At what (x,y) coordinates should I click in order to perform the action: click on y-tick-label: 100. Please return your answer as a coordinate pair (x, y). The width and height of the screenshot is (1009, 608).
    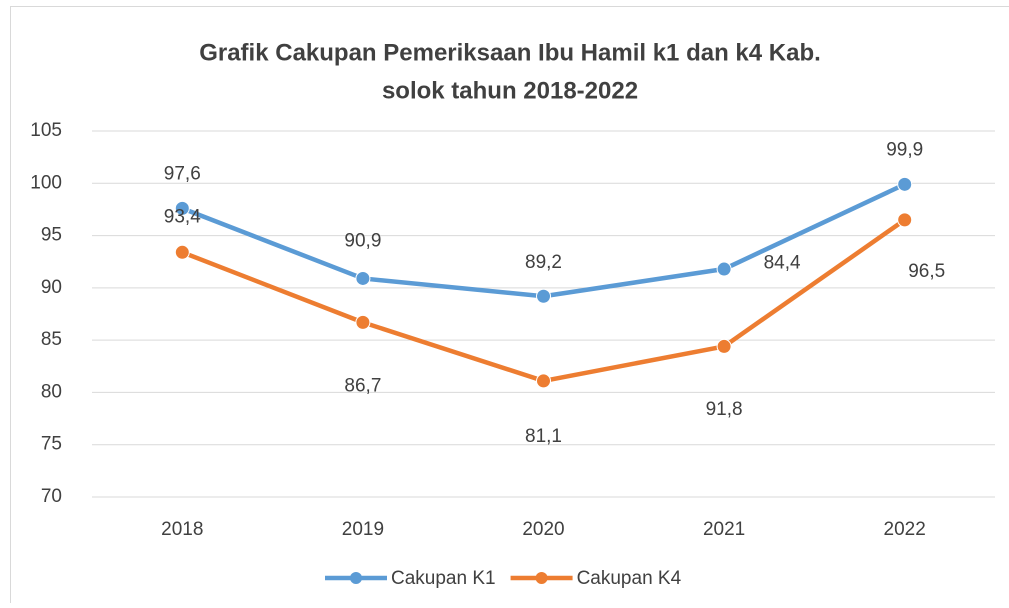
    Looking at the image, I should click on (46, 182).